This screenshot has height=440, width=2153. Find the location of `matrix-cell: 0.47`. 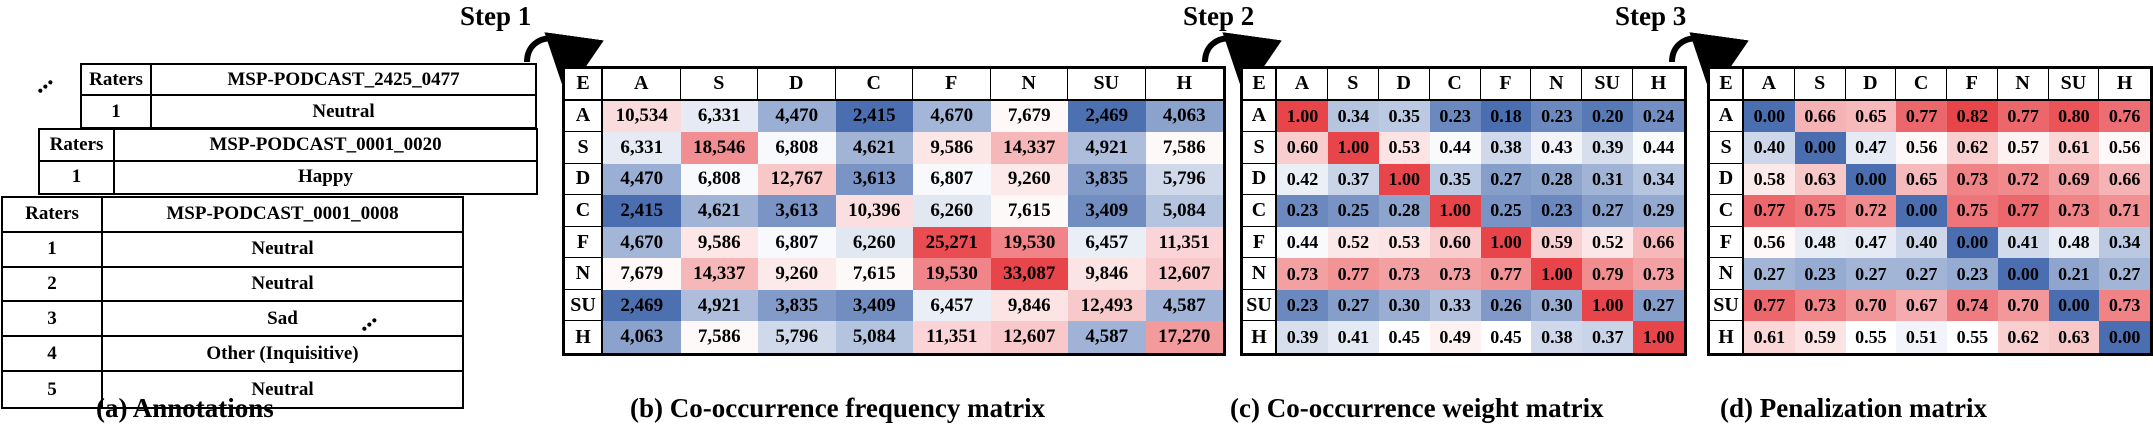

matrix-cell: 0.47 is located at coordinates (1871, 148).